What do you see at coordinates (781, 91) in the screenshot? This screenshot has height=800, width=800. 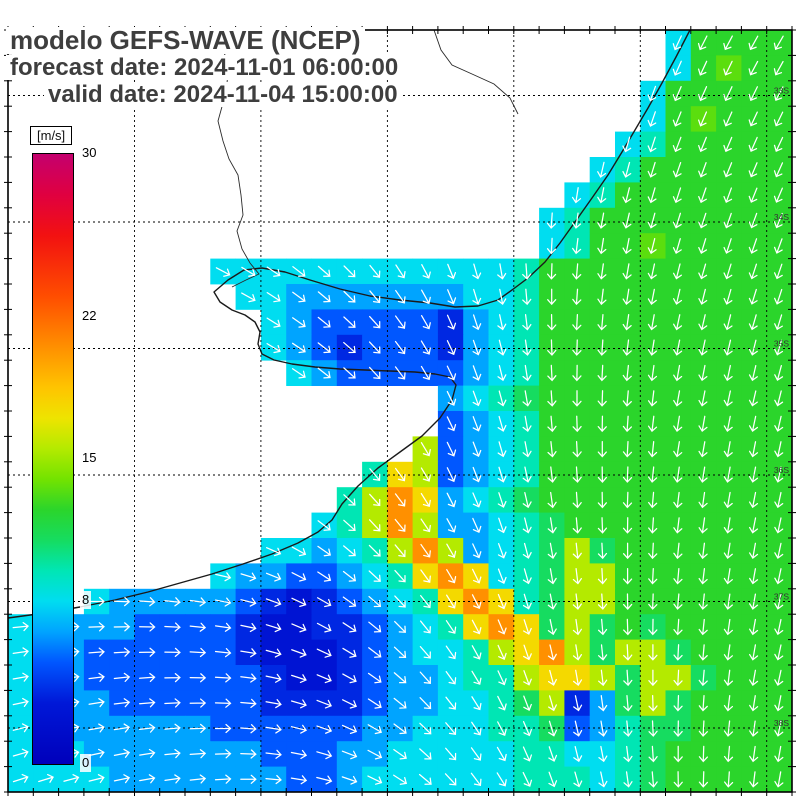 I see `lat-label: 33S` at bounding box center [781, 91].